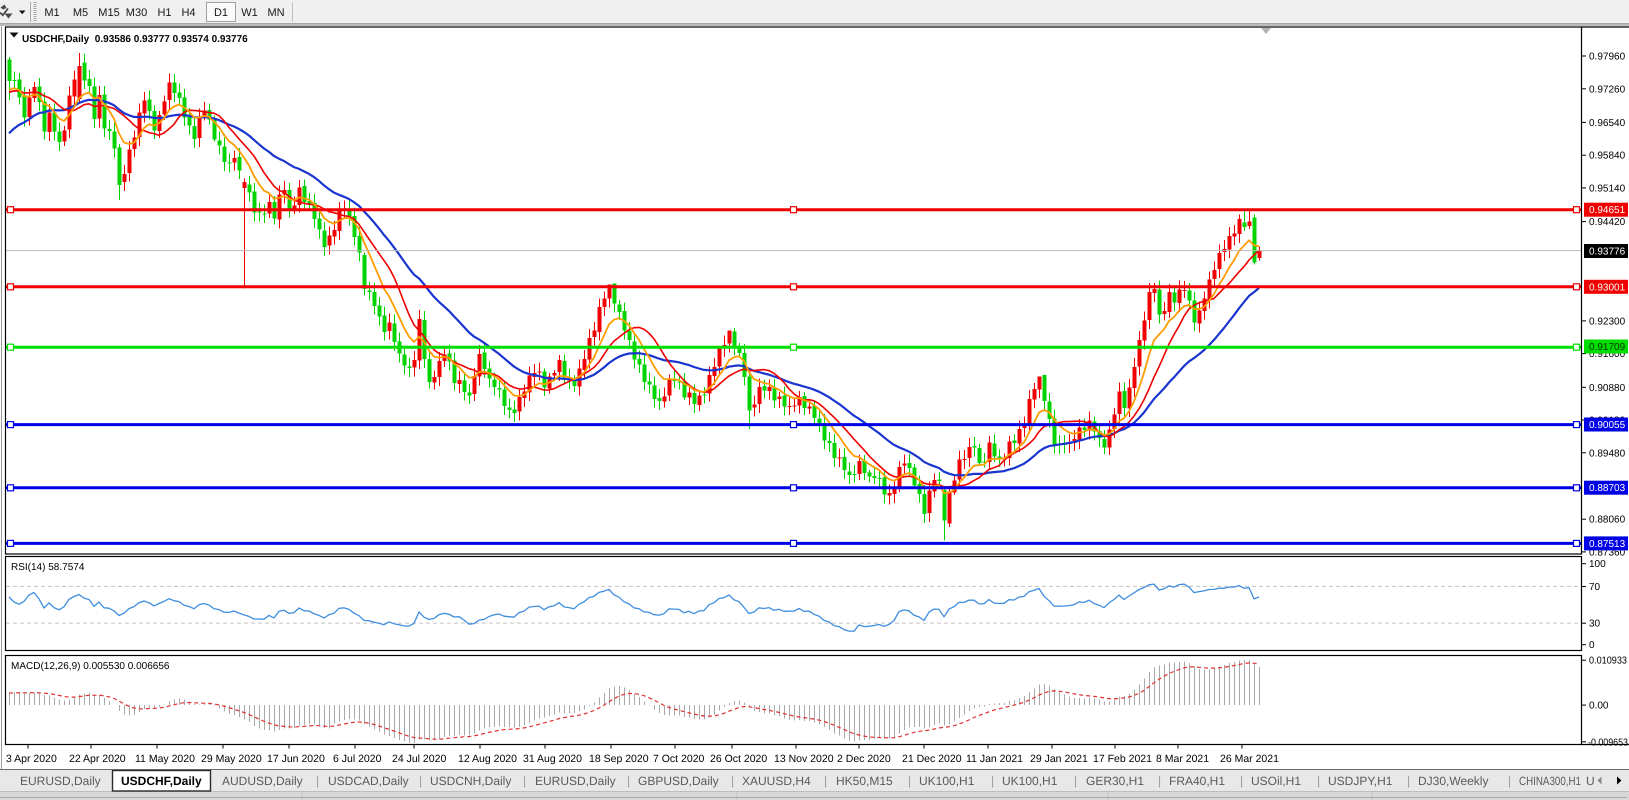 The height and width of the screenshot is (800, 1629). I want to click on svg-text: 0.95840, so click(1607, 156).